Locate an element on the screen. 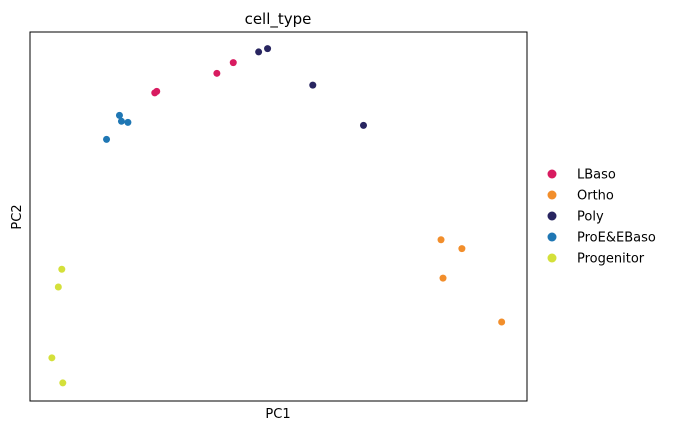  legend-item: Poly is located at coordinates (575, 217).